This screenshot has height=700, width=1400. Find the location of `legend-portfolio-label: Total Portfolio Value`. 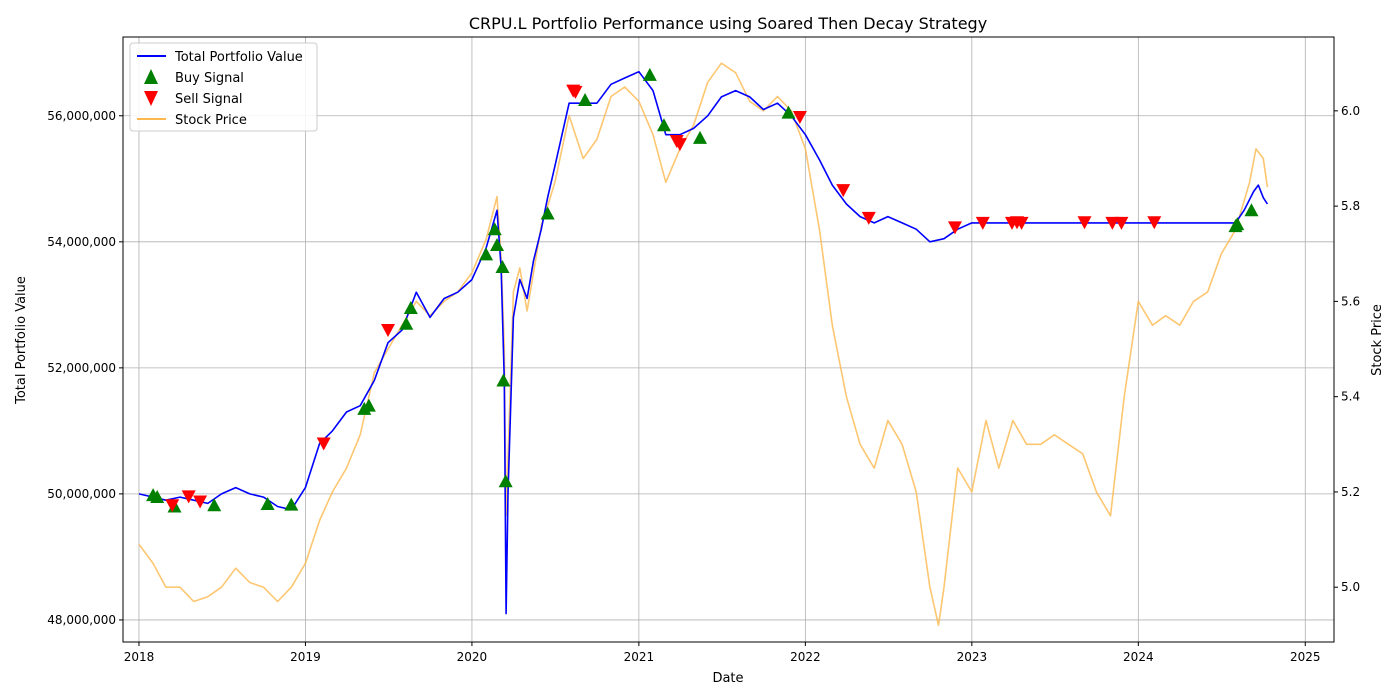

legend-portfolio-label: Total Portfolio Value is located at coordinates (238, 57).